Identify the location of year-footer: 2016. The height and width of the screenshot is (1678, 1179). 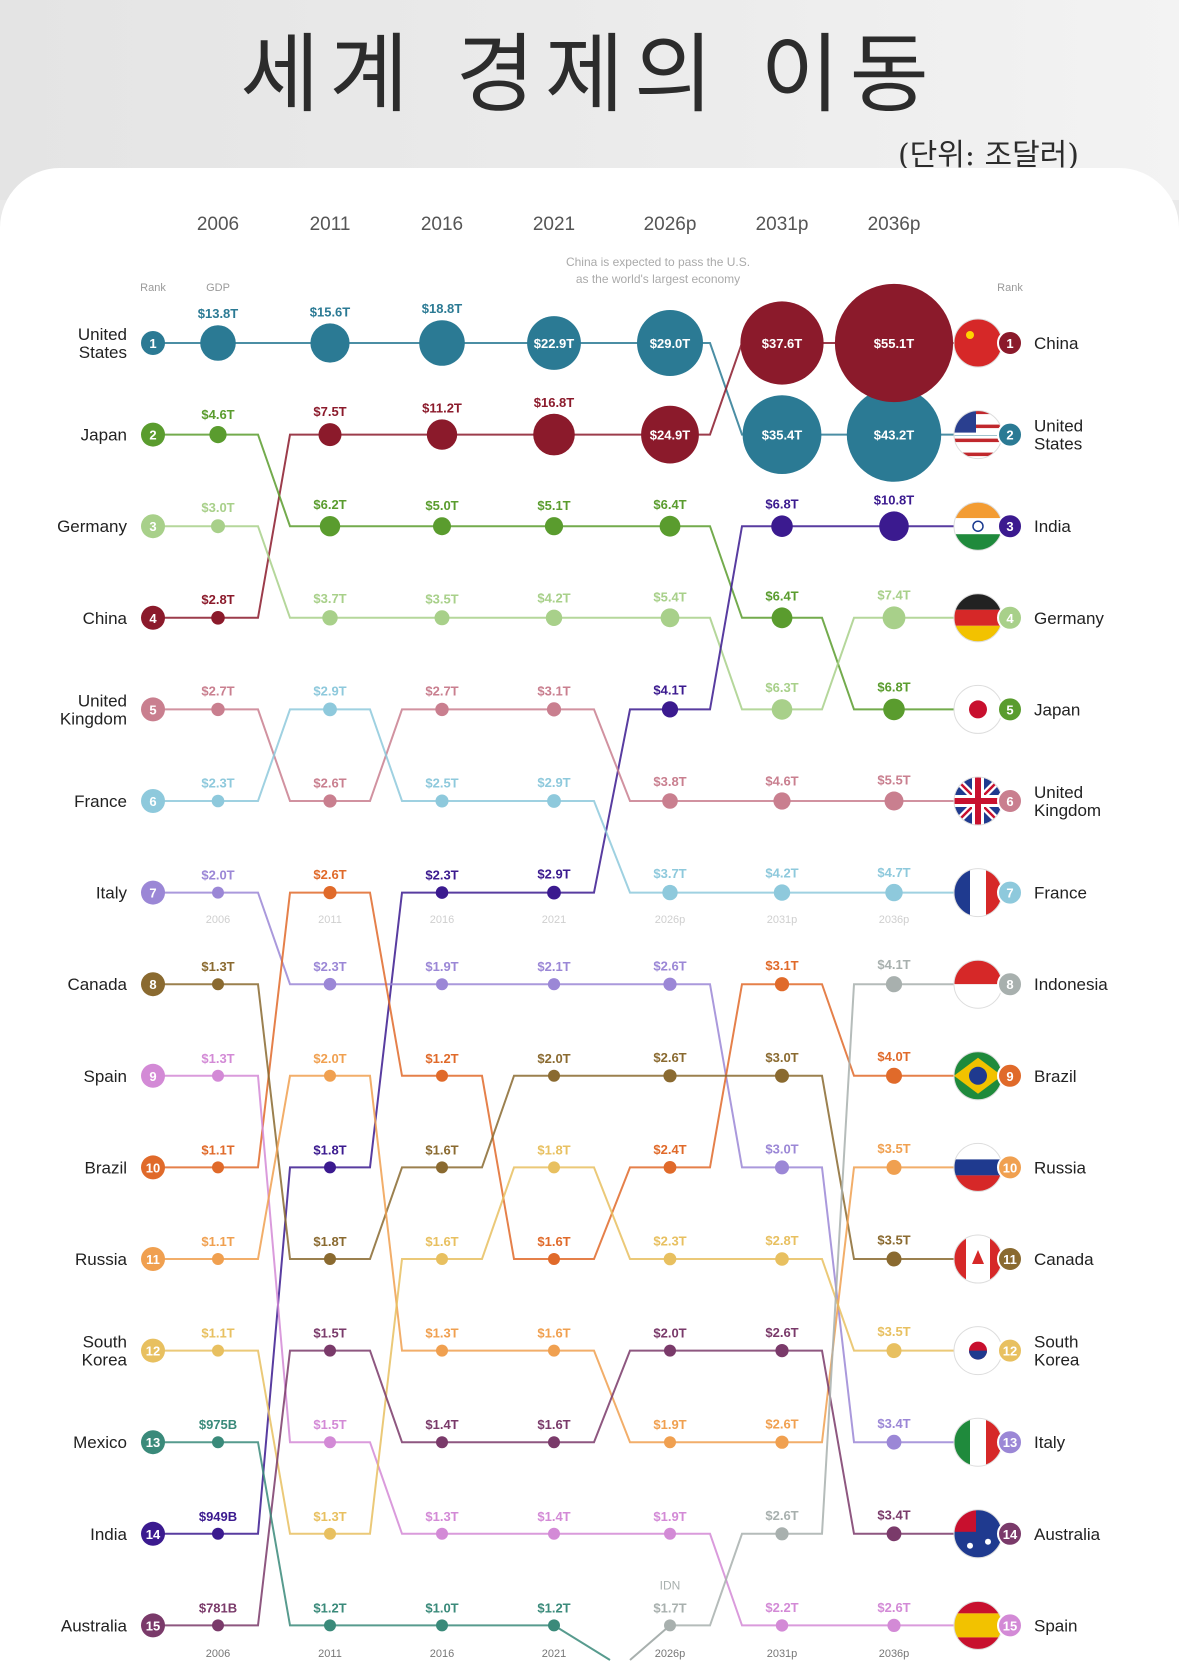
(442, 1654).